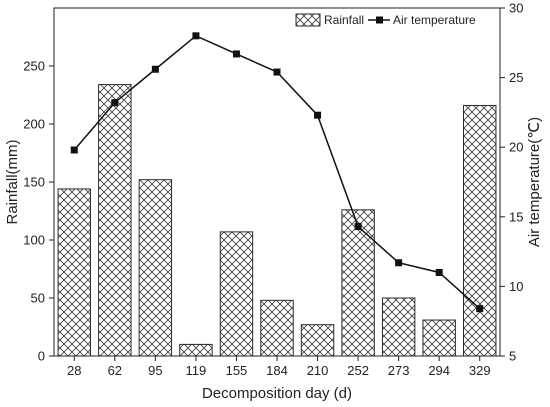 Image resolution: width=550 pixels, height=407 pixels. What do you see at coordinates (516, 216) in the screenshot?
I see `y2-tick-label: 15` at bounding box center [516, 216].